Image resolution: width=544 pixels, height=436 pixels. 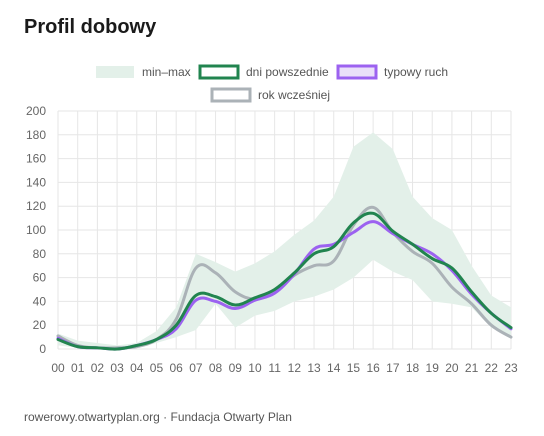 I want to click on x-tick-label-02: 02, so click(x=98, y=368).